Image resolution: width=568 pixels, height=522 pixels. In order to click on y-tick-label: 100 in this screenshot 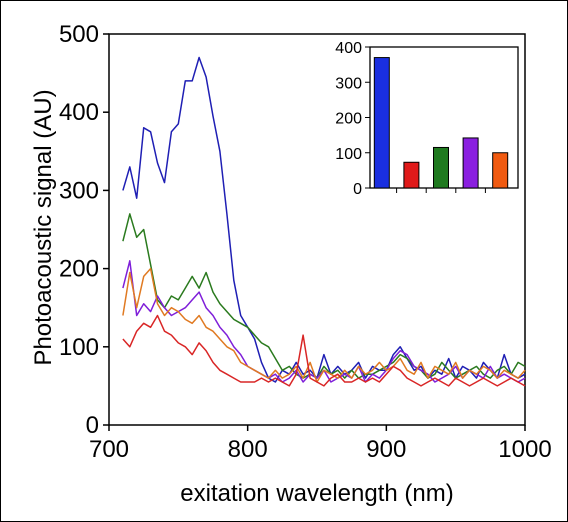, I will do `click(79, 347)`.